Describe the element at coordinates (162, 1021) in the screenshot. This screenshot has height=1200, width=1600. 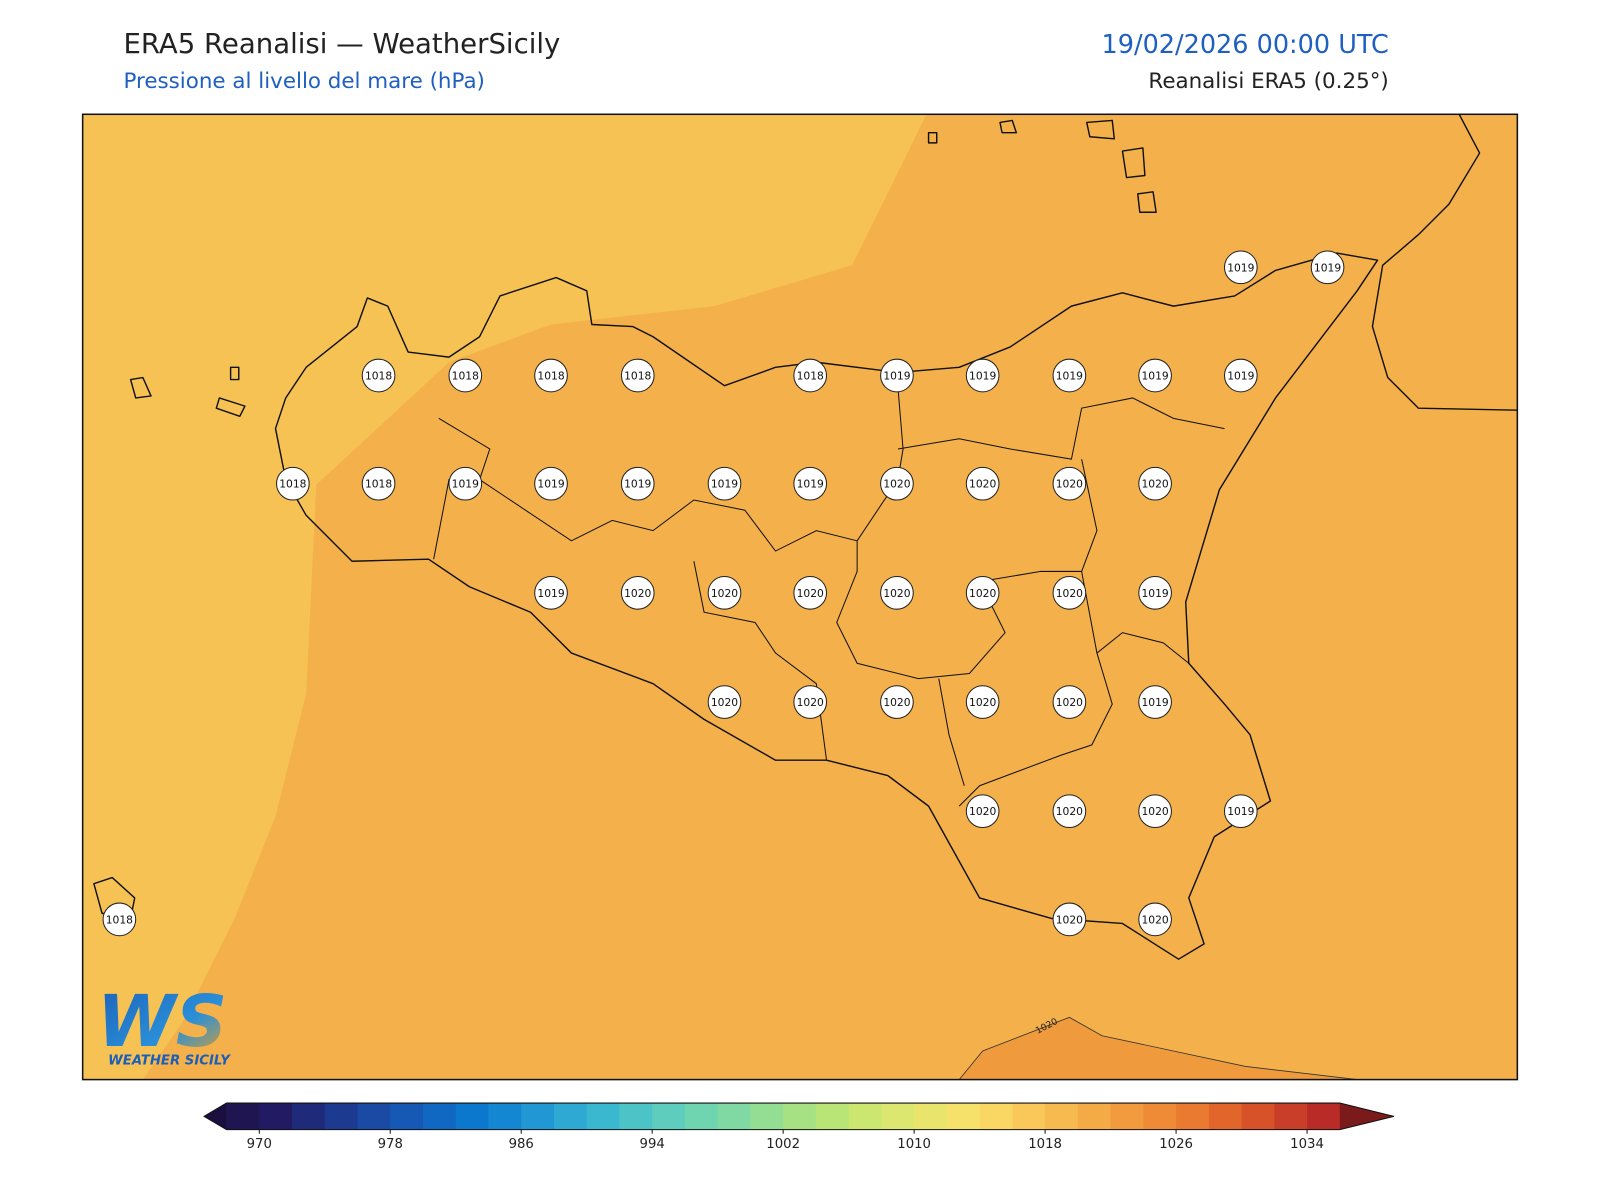
I see `logo-mark: WS` at that location.